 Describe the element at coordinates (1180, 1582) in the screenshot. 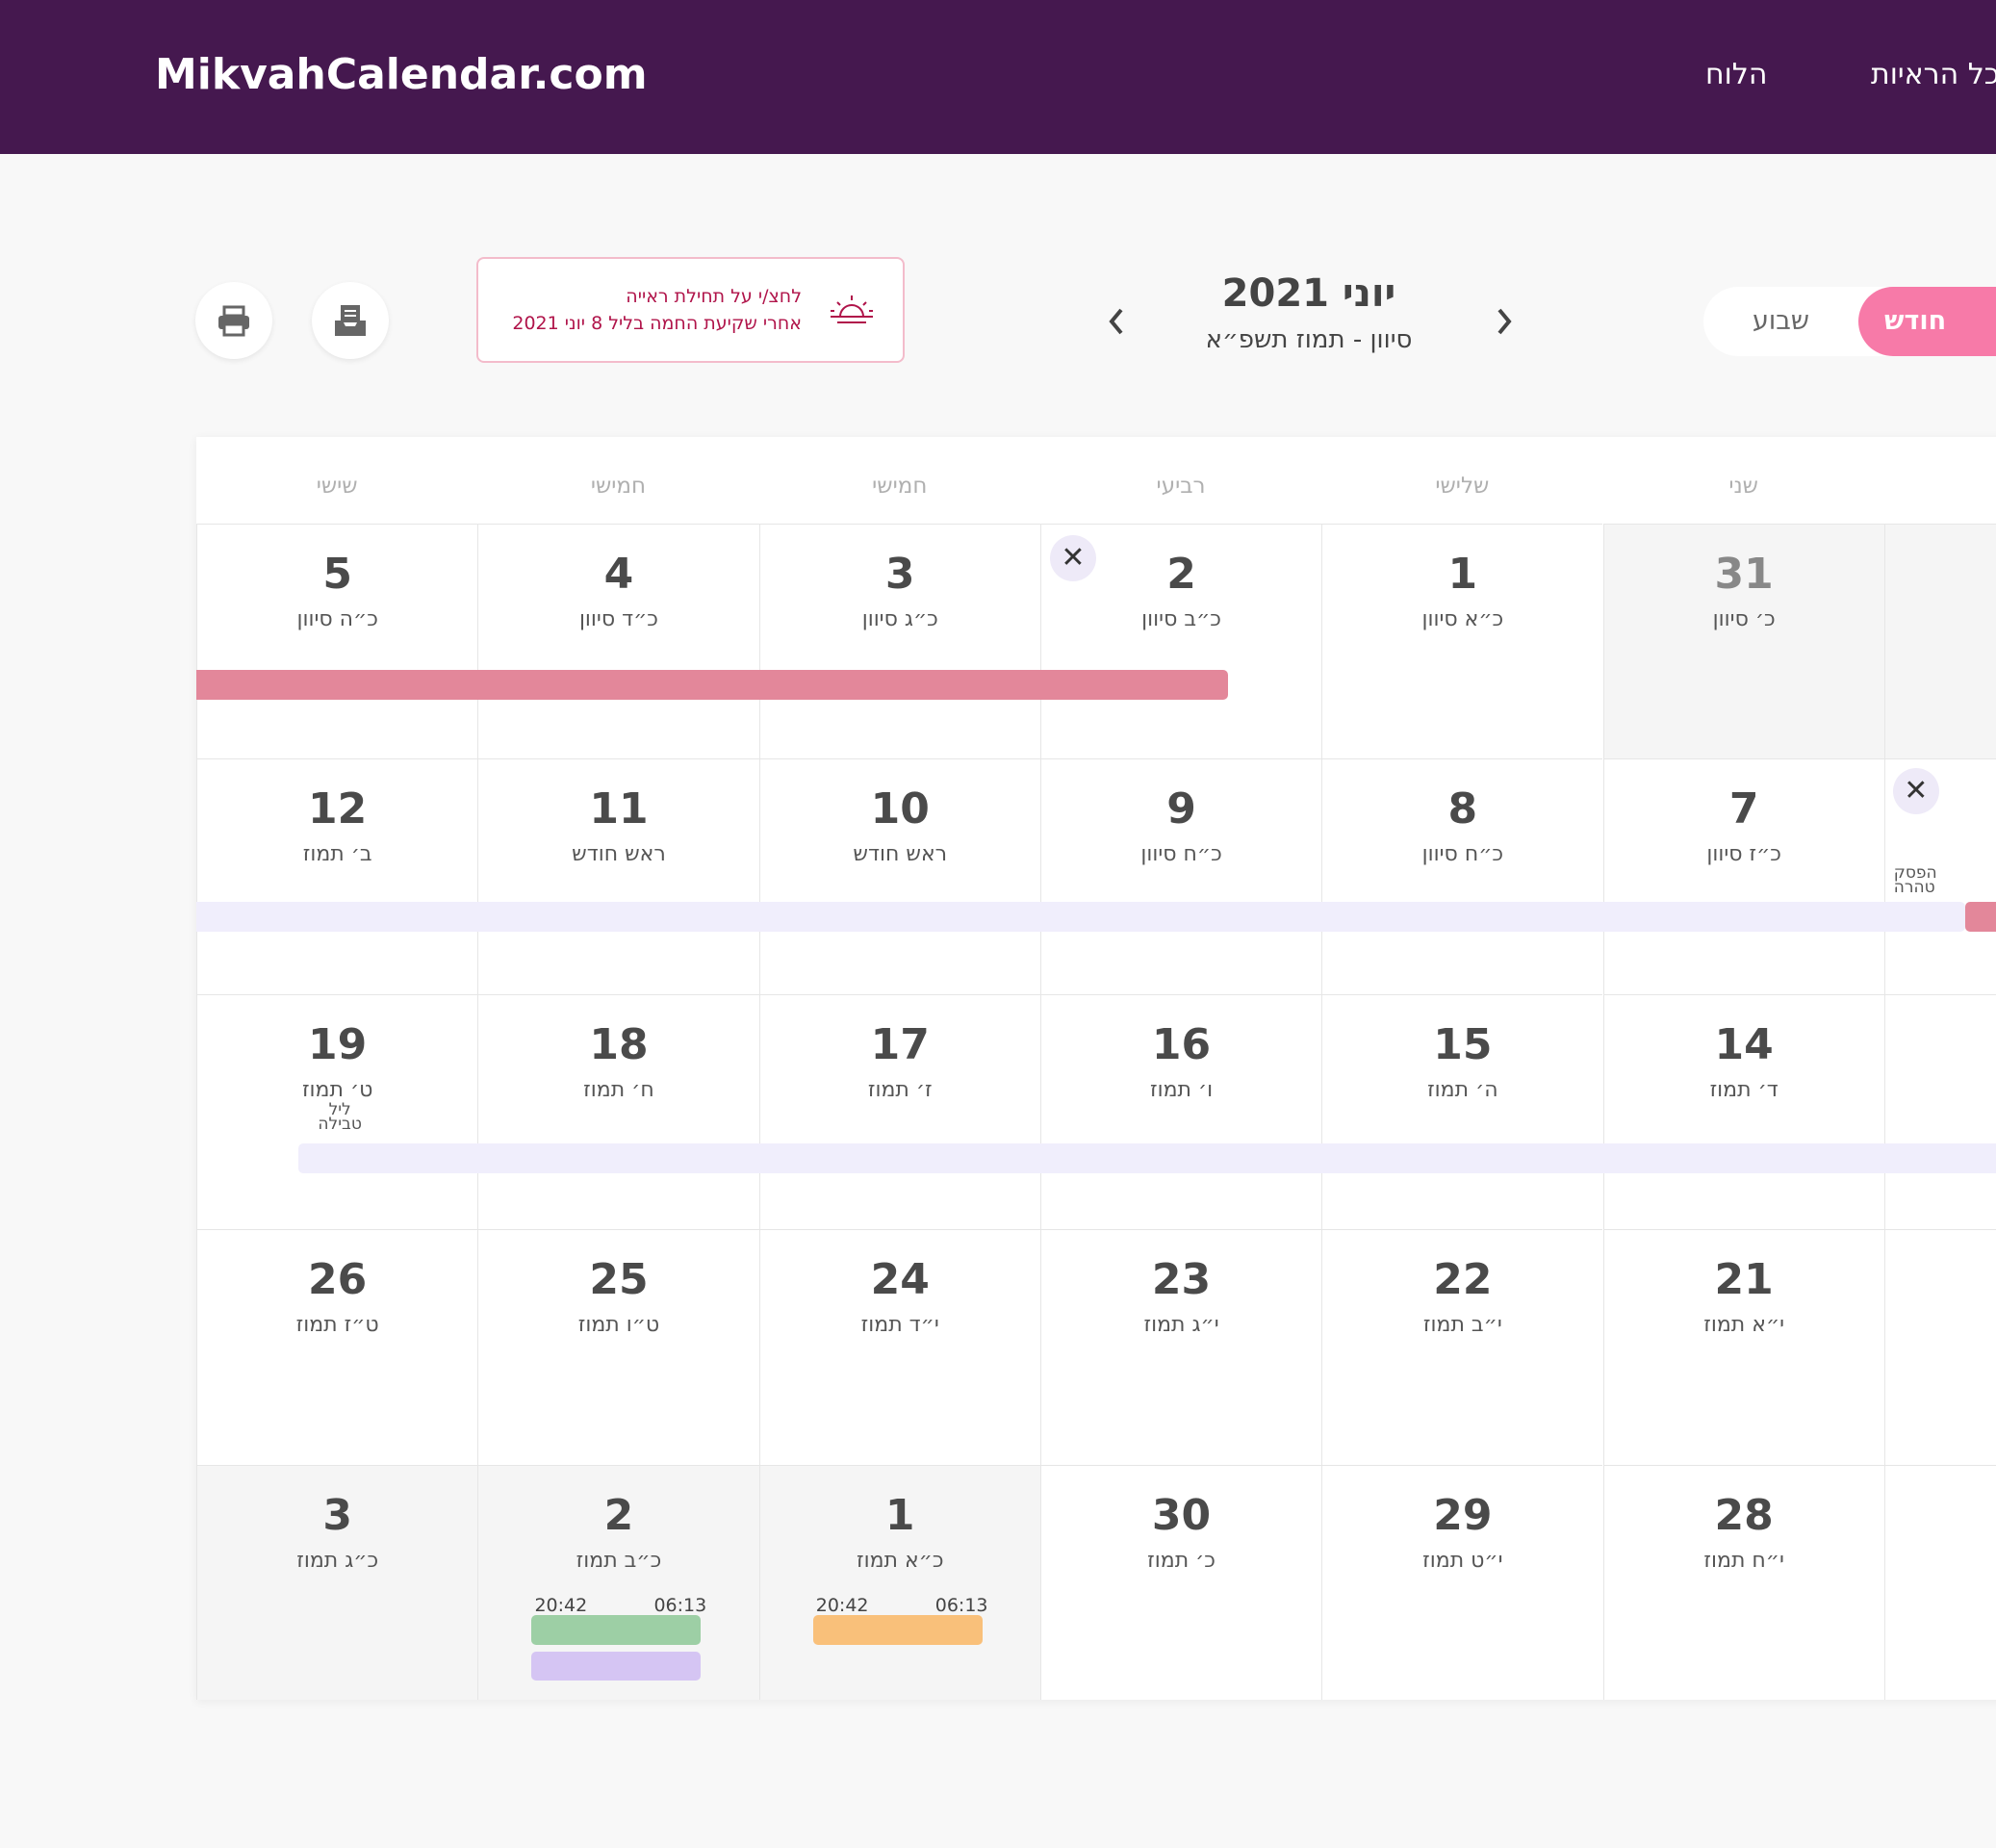

I see `day-cell: 30 כ׳ תמוז` at that location.